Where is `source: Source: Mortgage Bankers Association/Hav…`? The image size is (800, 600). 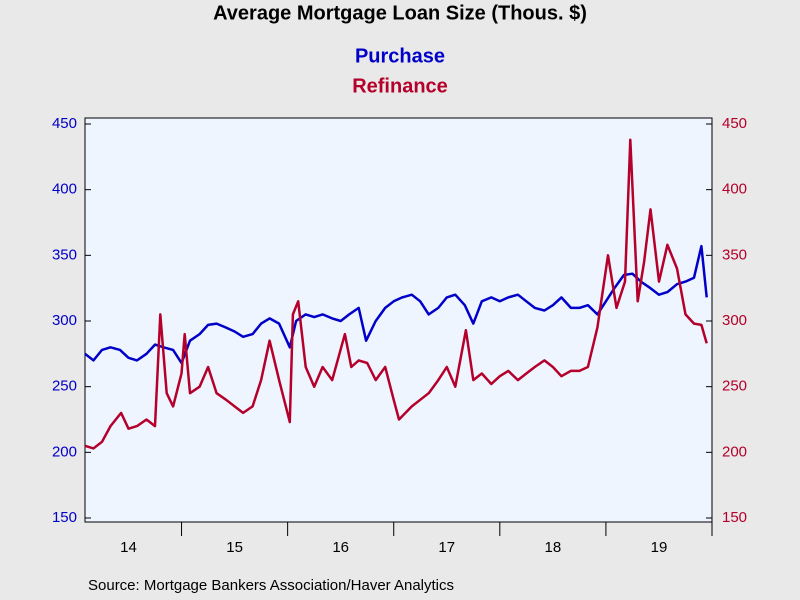 source: Source: Mortgage Bankers Association/Hav… is located at coordinates (271, 585).